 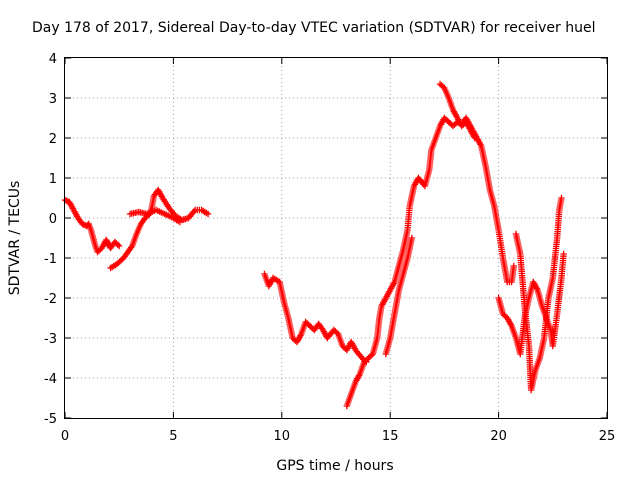 What do you see at coordinates (92, 226) in the screenshot?
I see `series-seg-a` at bounding box center [92, 226].